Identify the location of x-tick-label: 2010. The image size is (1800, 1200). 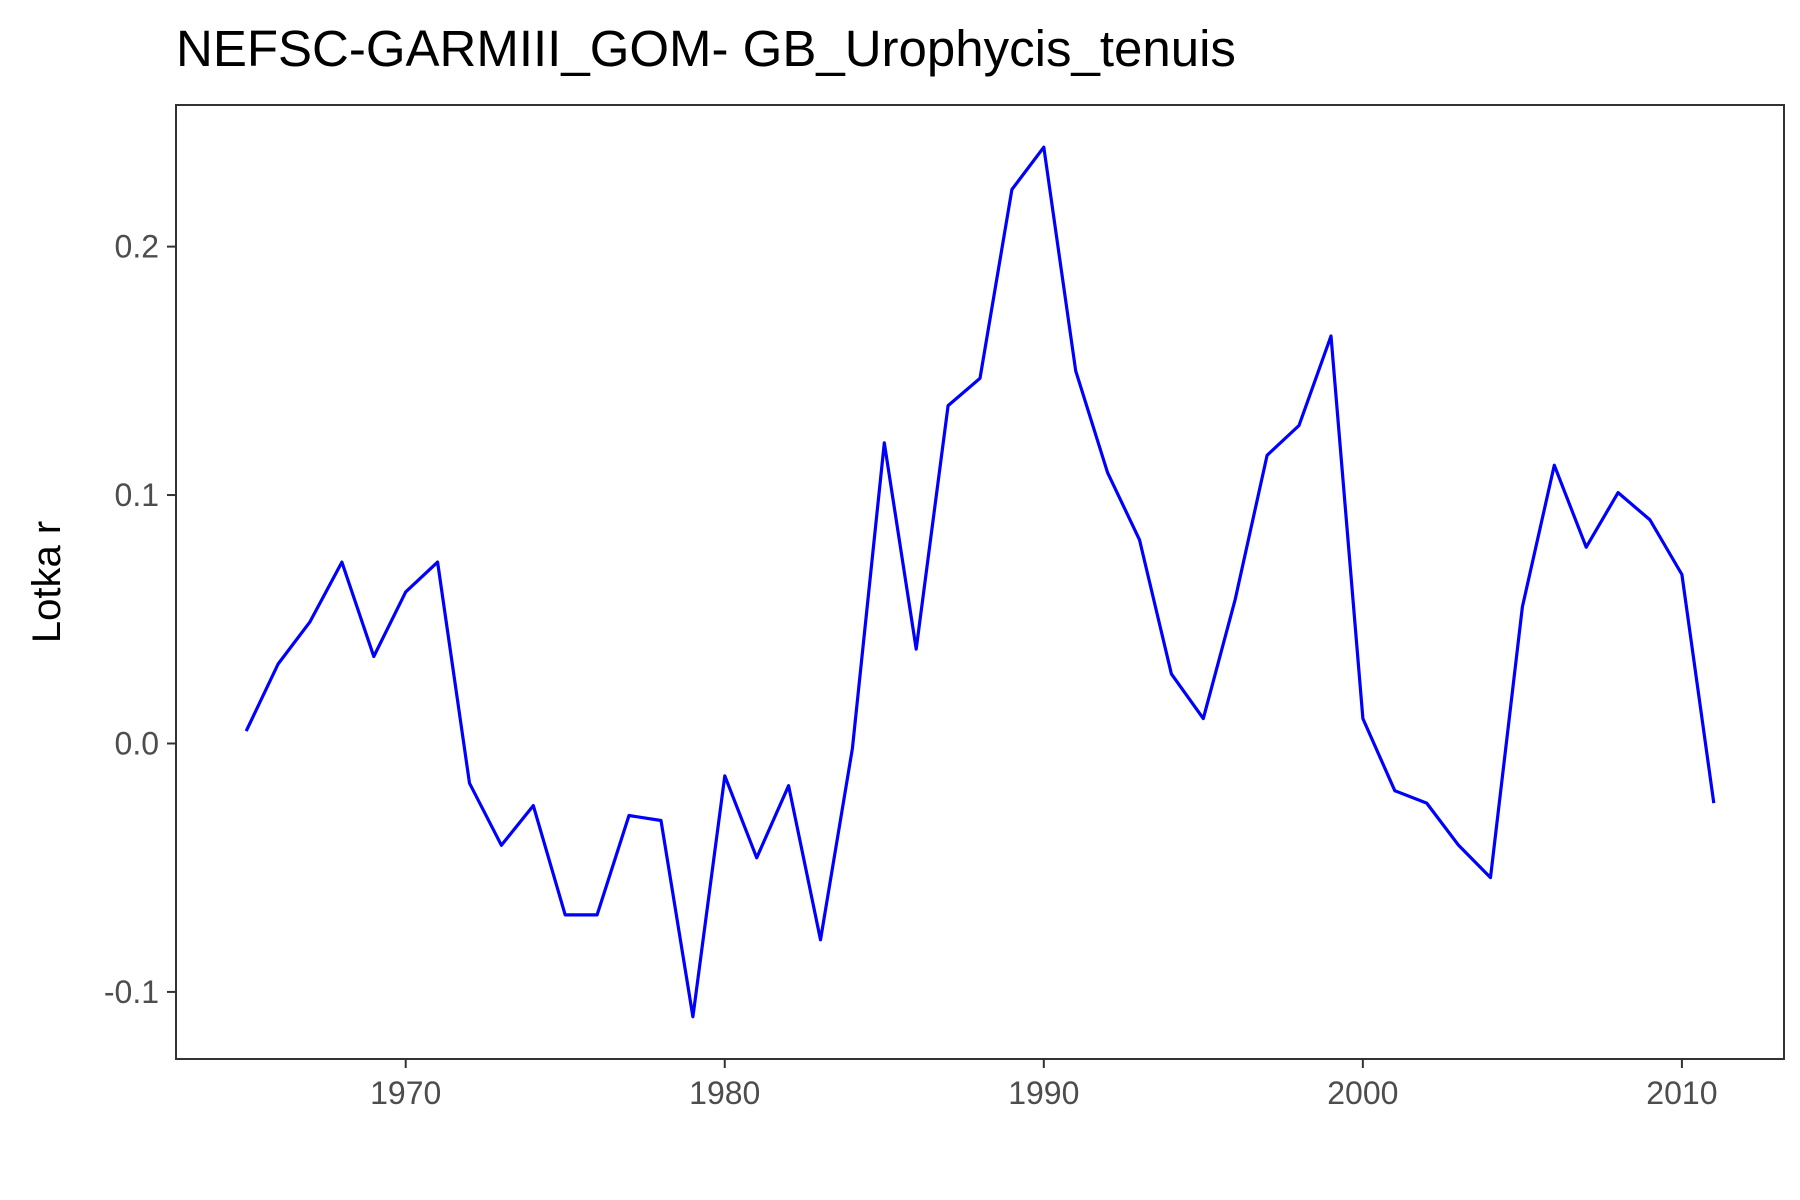
(1681, 1093).